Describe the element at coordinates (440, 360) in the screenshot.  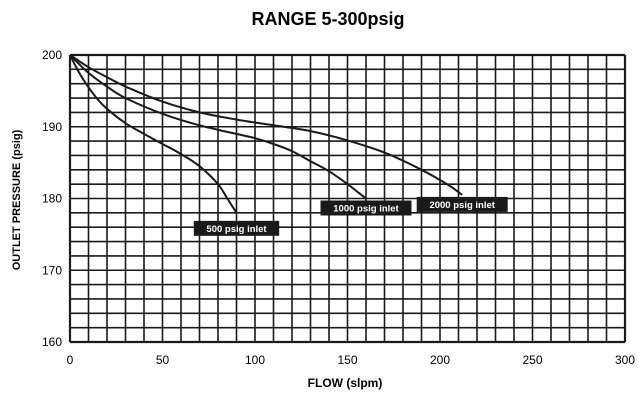
I see `x-tick-label: 200` at that location.